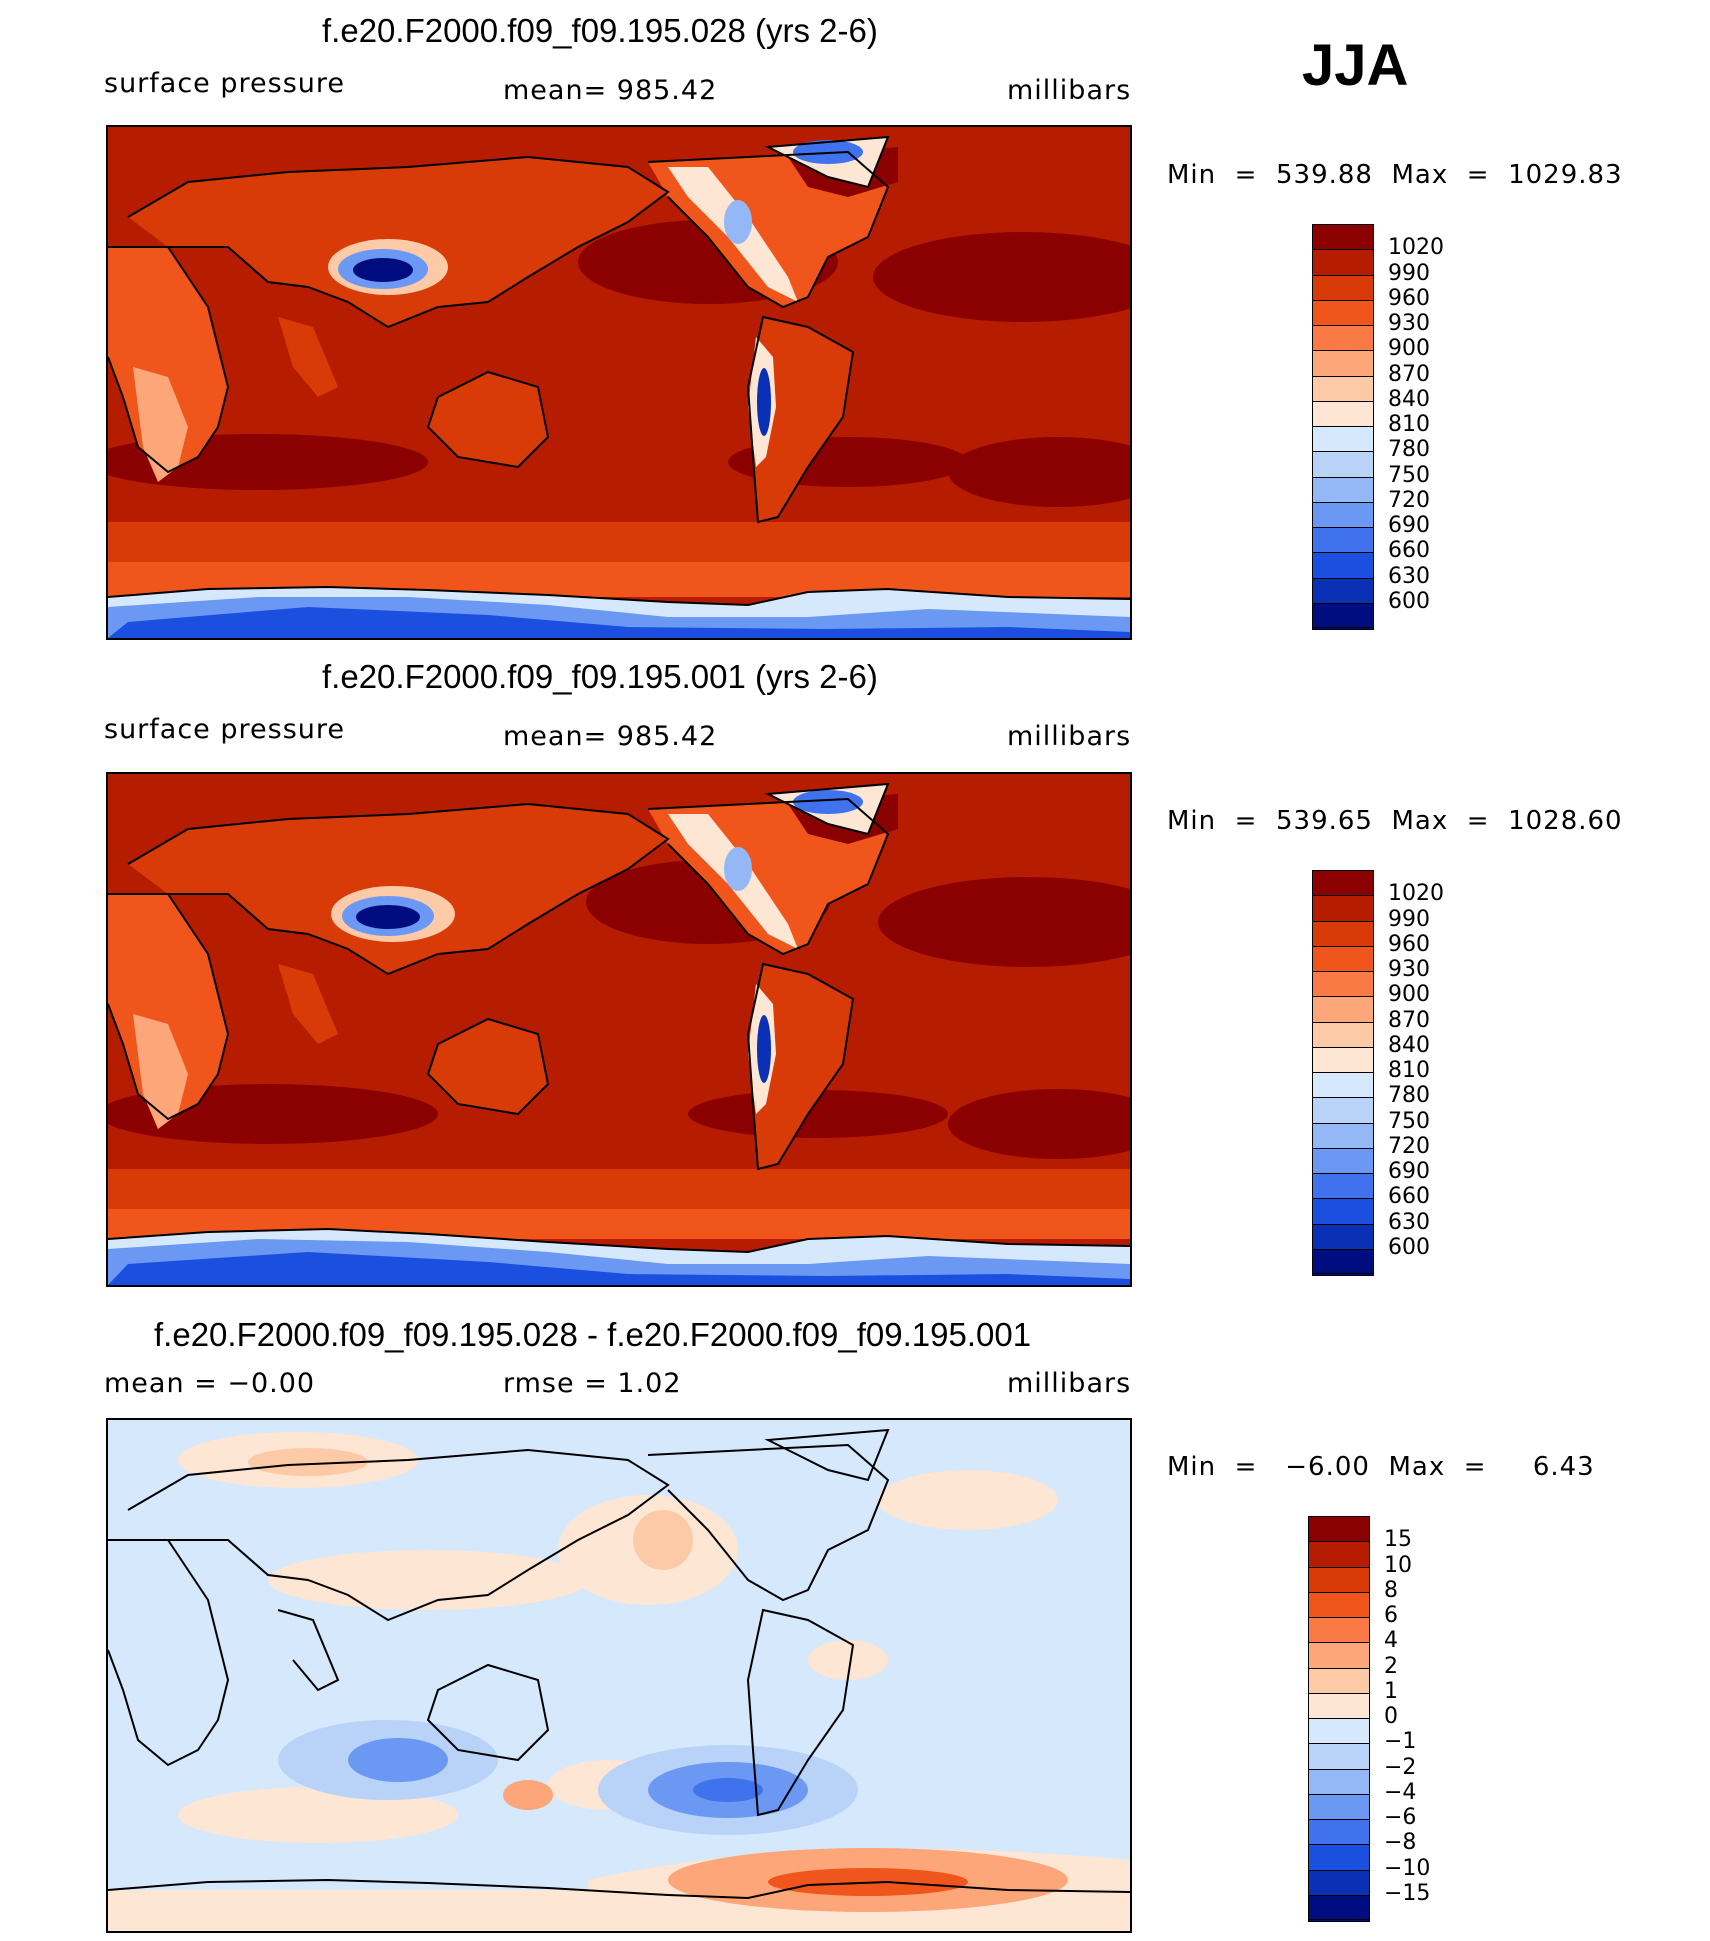 The width and height of the screenshot is (1710, 1941). I want to click on colorbar-tick-label: −10, so click(1407, 1868).